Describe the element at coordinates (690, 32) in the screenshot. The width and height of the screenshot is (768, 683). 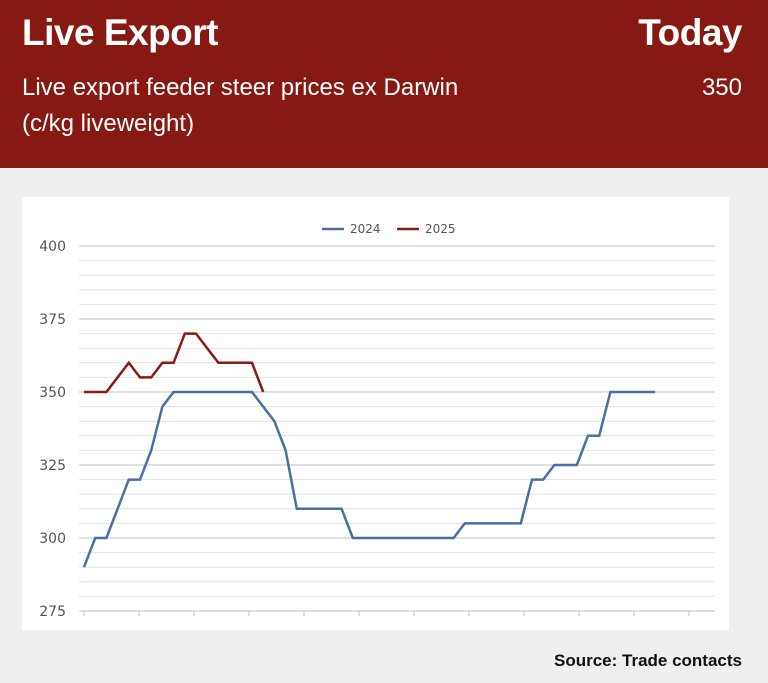
I see `period-label: Today` at that location.